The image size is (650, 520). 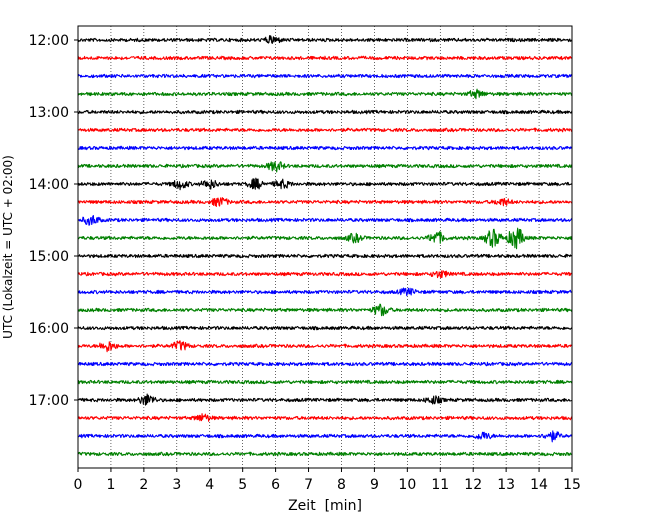 What do you see at coordinates (275, 485) in the screenshot?
I see `x-tick-label-6: 6` at bounding box center [275, 485].